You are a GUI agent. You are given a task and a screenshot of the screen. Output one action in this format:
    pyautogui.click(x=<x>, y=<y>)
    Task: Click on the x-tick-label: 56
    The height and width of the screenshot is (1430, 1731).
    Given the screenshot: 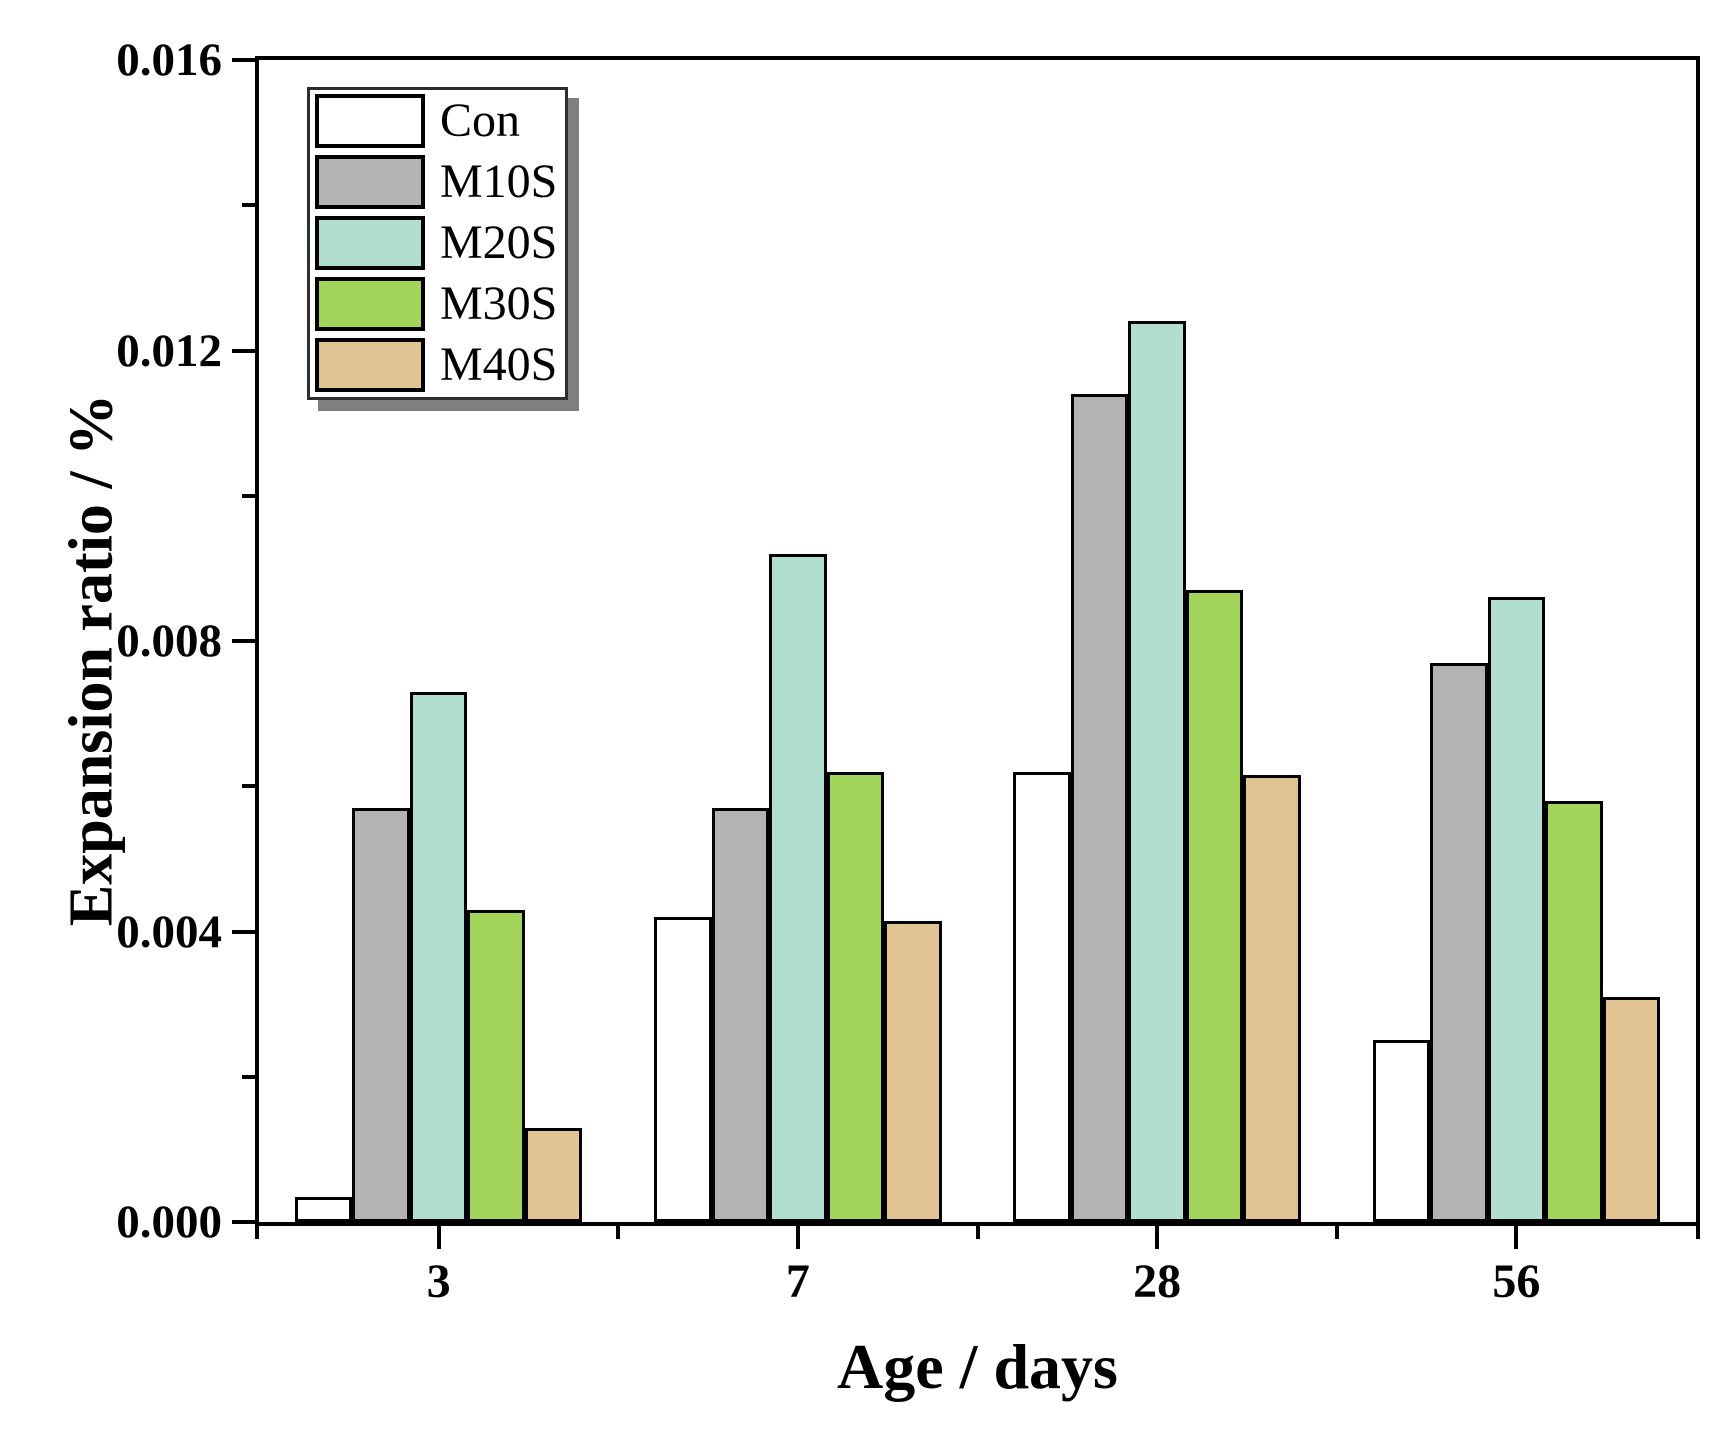 What is the action you would take?
    pyautogui.click(x=1516, y=1281)
    